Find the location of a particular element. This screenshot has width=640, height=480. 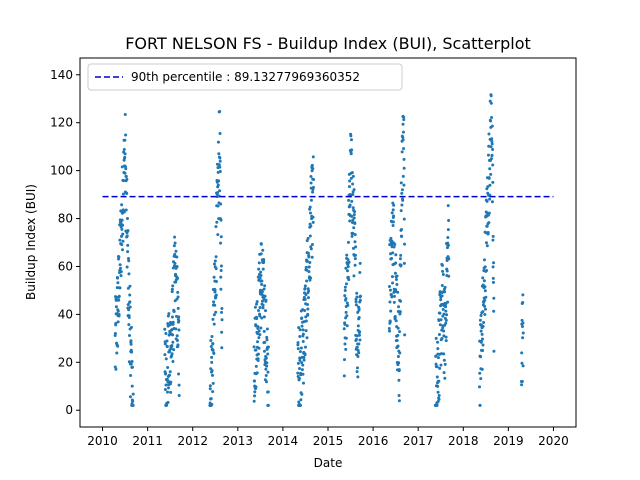

x-tick-label: 2010 is located at coordinates (102, 441).